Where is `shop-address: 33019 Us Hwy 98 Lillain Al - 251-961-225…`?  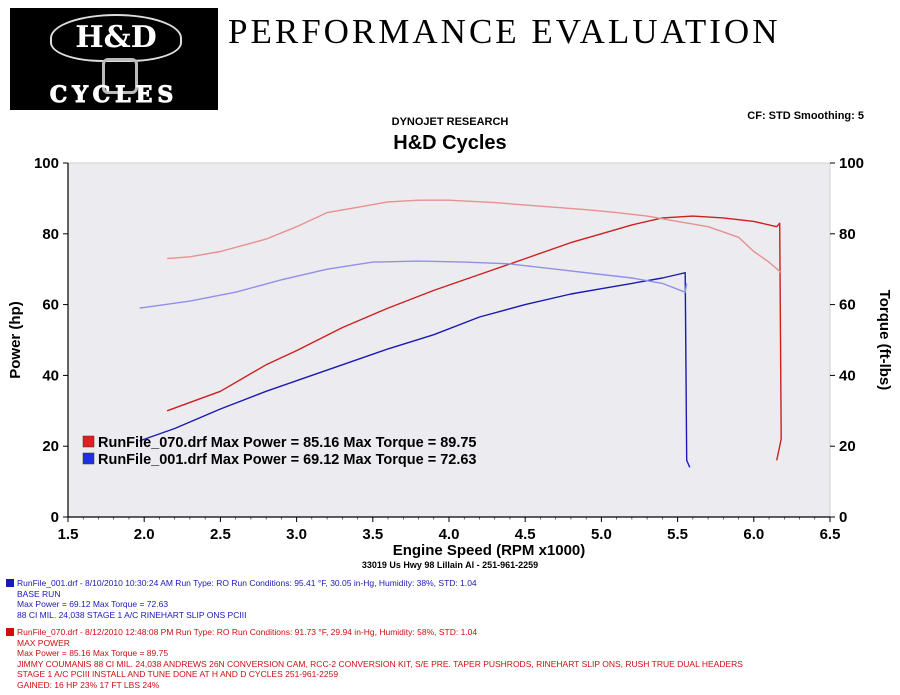 shop-address: 33019 Us Hwy 98 Lillain Al - 251-961-225… is located at coordinates (450, 565).